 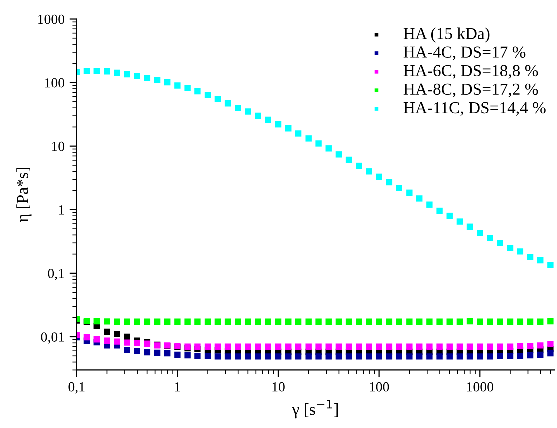 I want to click on x-tick-label: 100, so click(x=380, y=387).